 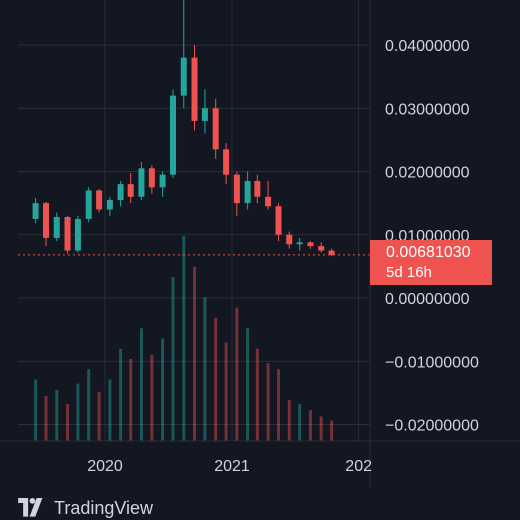 What do you see at coordinates (432, 426) in the screenshot?
I see `y-tick-label: −0.02000000` at bounding box center [432, 426].